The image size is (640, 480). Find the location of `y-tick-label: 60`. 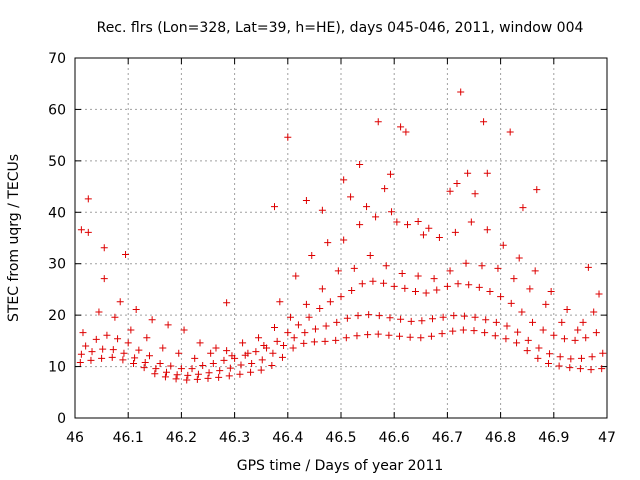

y-tick-label: 60 is located at coordinates (57, 110).